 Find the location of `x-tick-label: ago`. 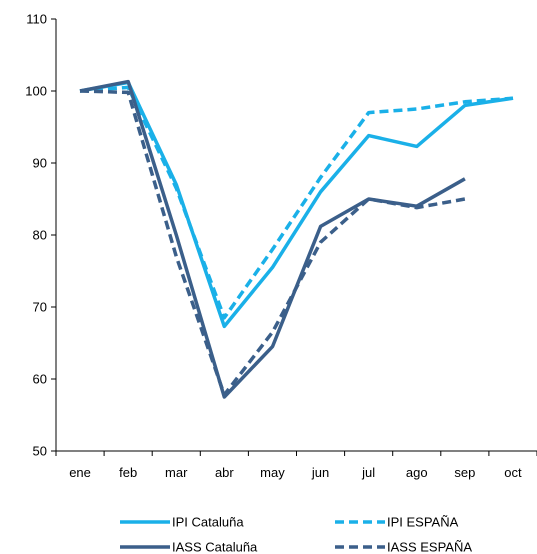

x-tick-label: ago is located at coordinates (417, 472).